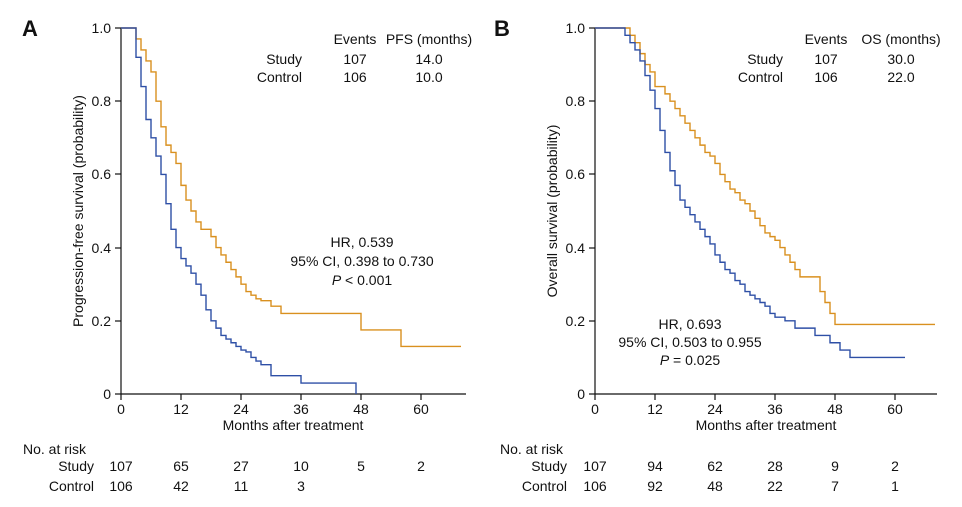 This screenshot has height=507, width=962. Describe the element at coordinates (241, 466) in the screenshot. I see `risk-count: 27` at that location.